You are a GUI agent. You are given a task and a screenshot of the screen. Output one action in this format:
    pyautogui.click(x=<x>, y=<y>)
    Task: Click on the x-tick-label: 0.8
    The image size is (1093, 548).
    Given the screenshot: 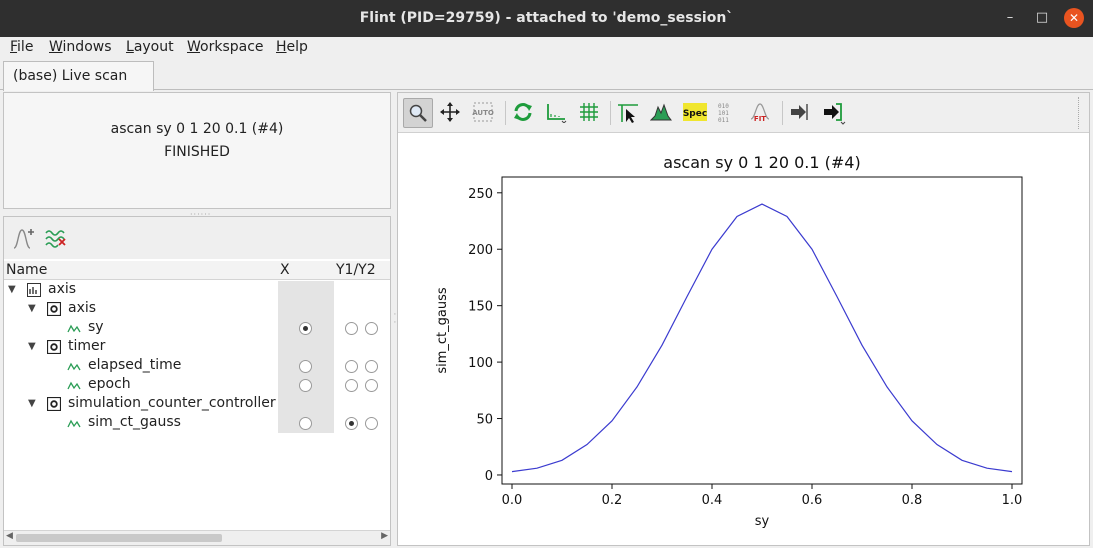 What is the action you would take?
    pyautogui.click(x=912, y=500)
    